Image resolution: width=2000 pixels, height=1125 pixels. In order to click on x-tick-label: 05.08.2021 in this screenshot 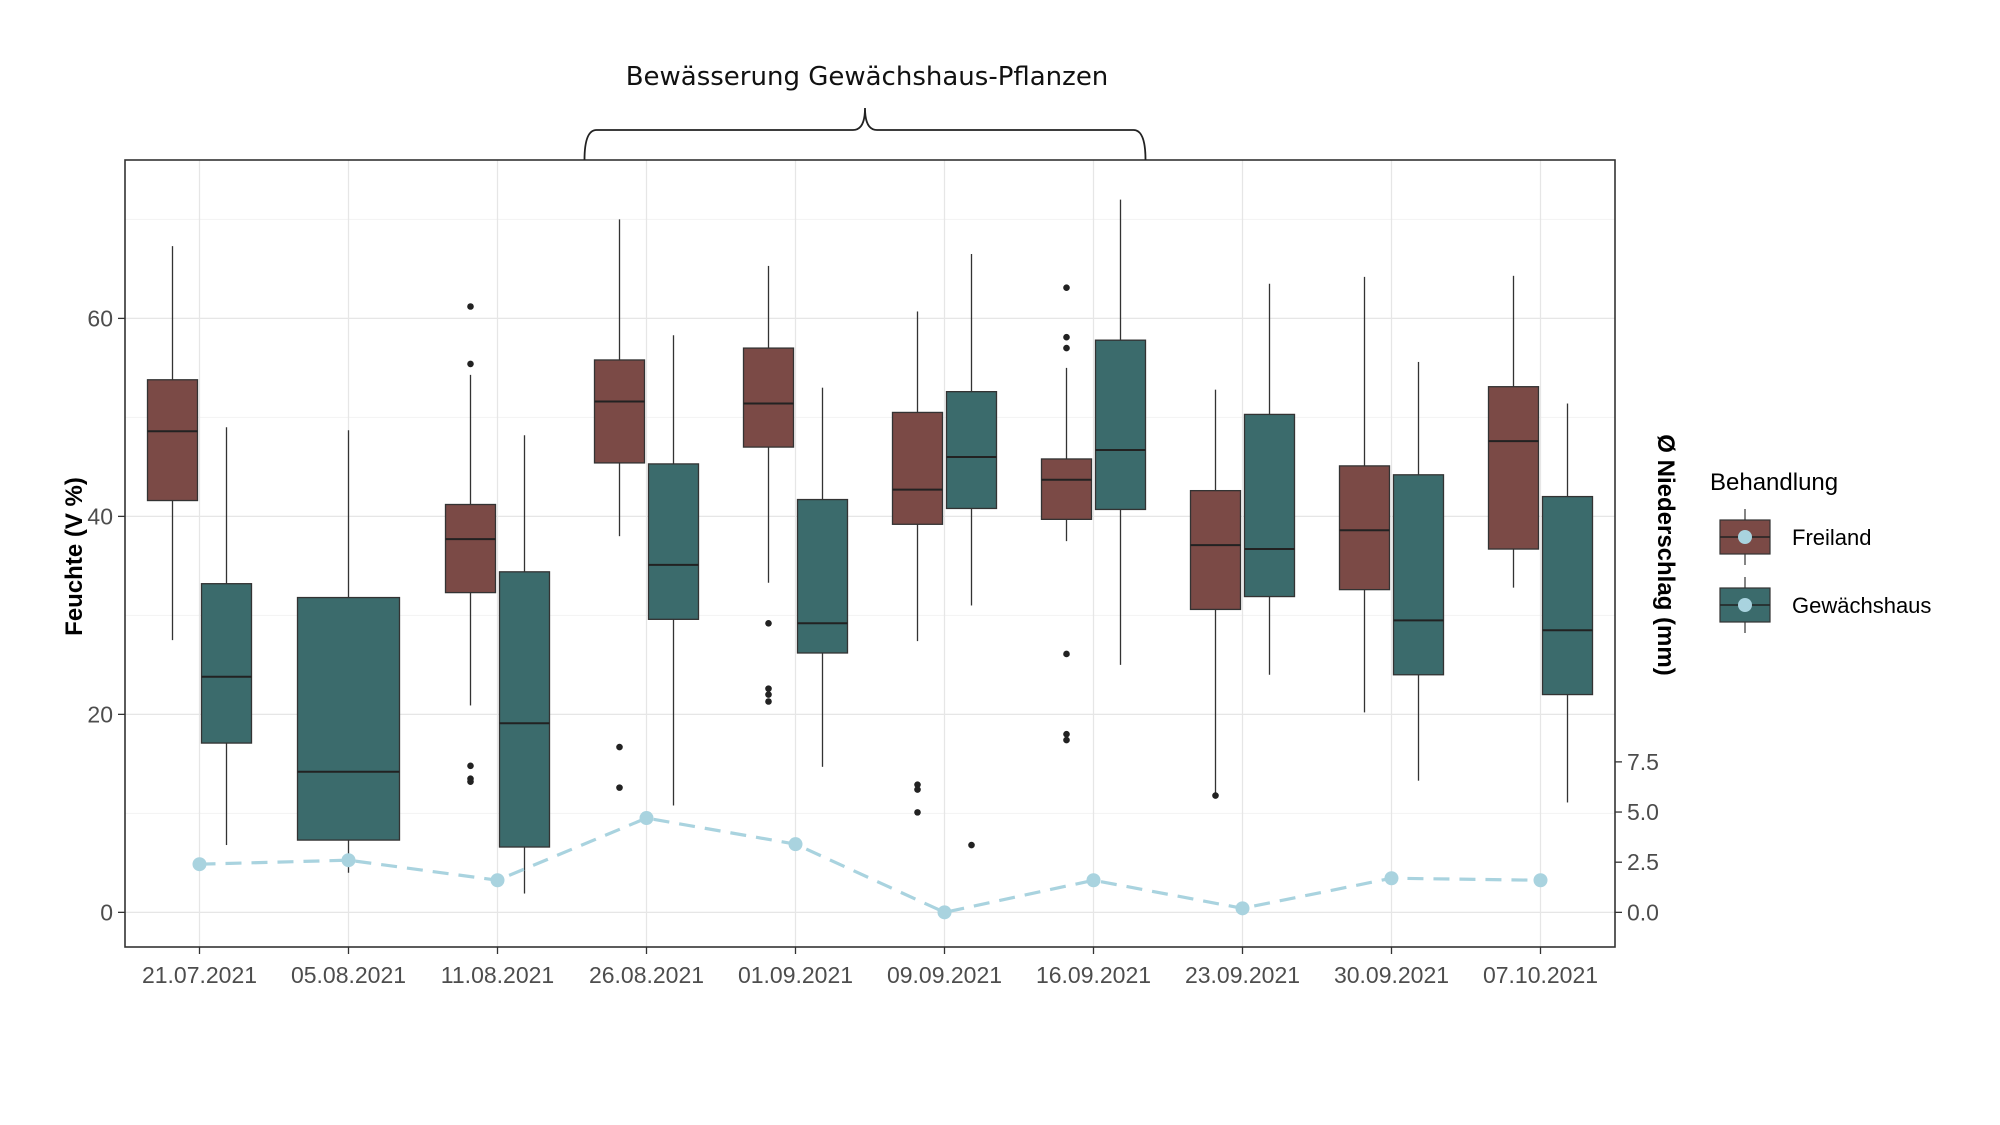, I will do `click(348, 975)`.